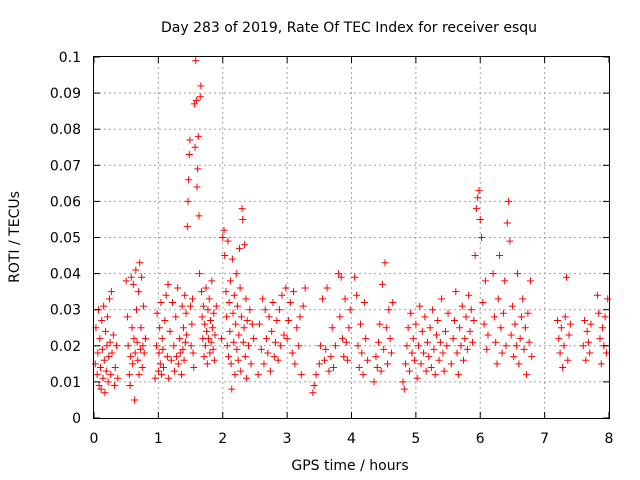 Image resolution: width=640 pixels, height=480 pixels. I want to click on x-tick-label: 4, so click(351, 439).